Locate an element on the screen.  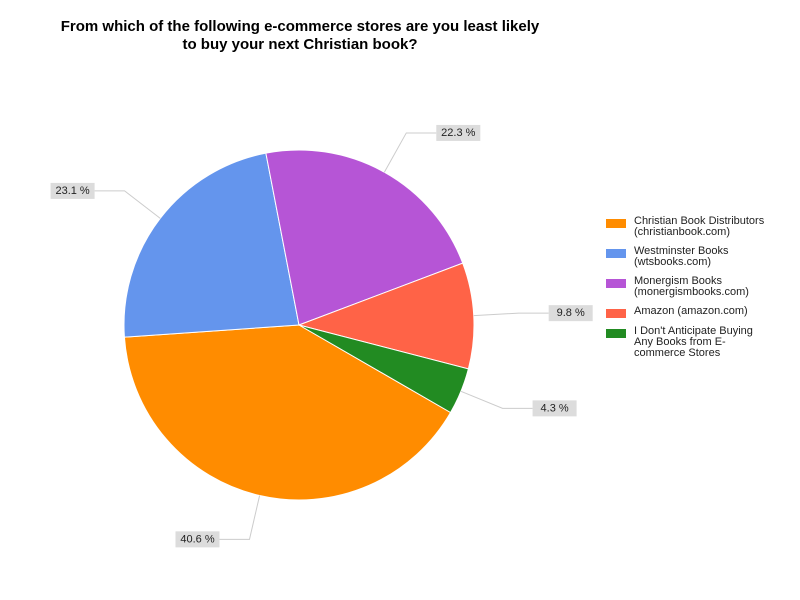
legend-label: Amazon (amazon.com) is located at coordinates (691, 311).